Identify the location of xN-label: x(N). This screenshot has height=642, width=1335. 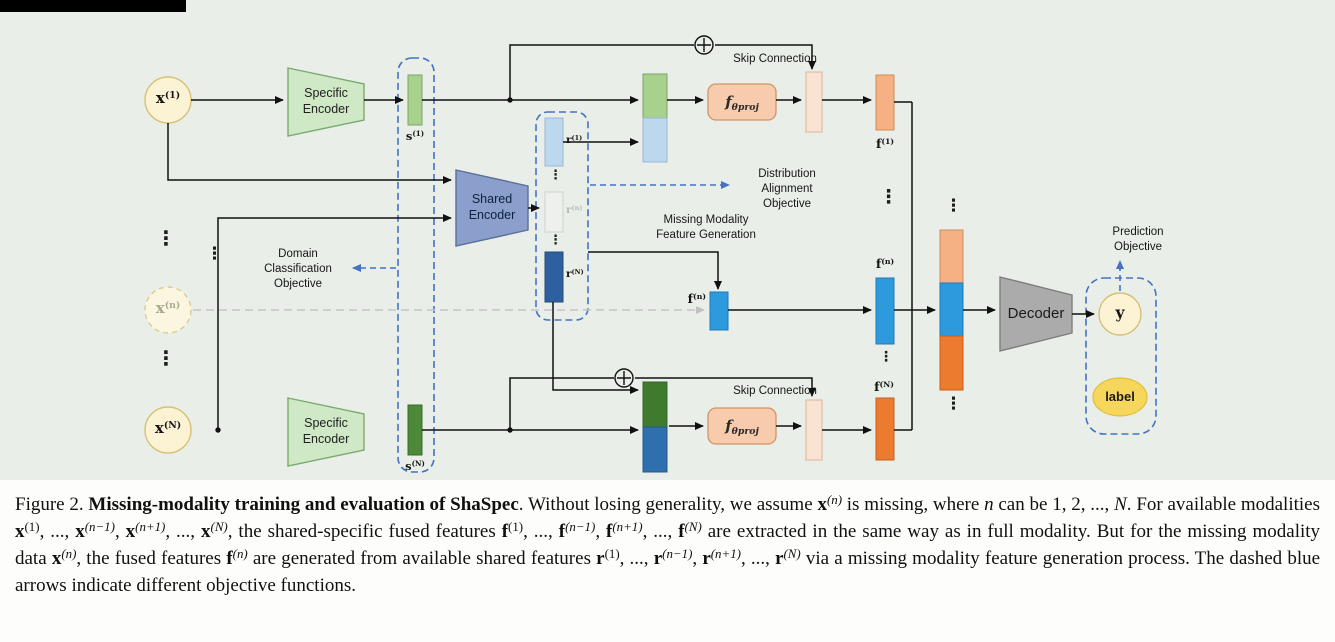
(168, 428).